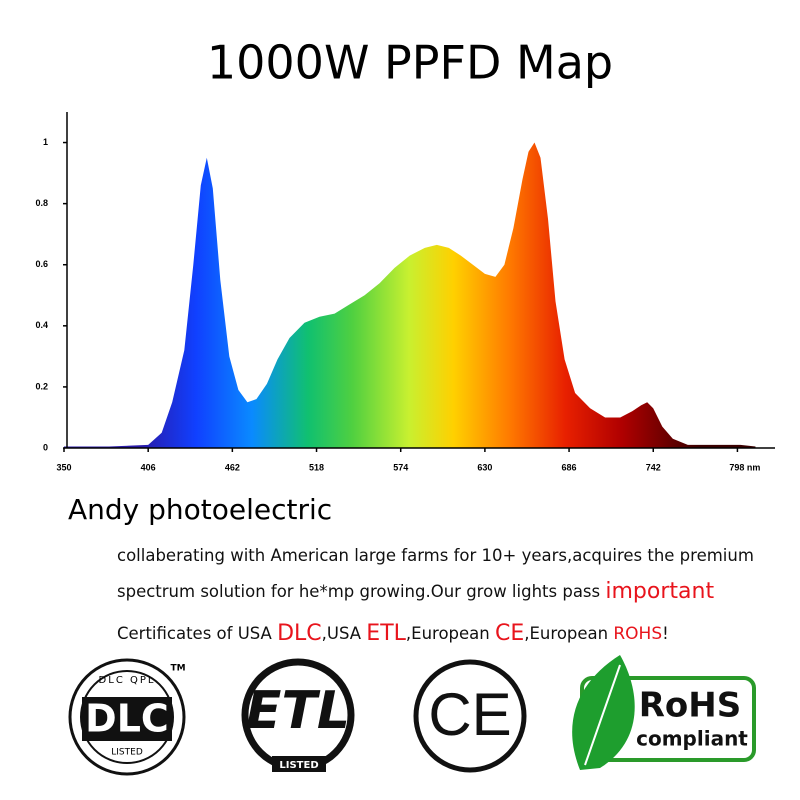 The width and height of the screenshot is (800, 800). Describe the element at coordinates (665, 633) in the screenshot. I see `text-segment: !` at that location.